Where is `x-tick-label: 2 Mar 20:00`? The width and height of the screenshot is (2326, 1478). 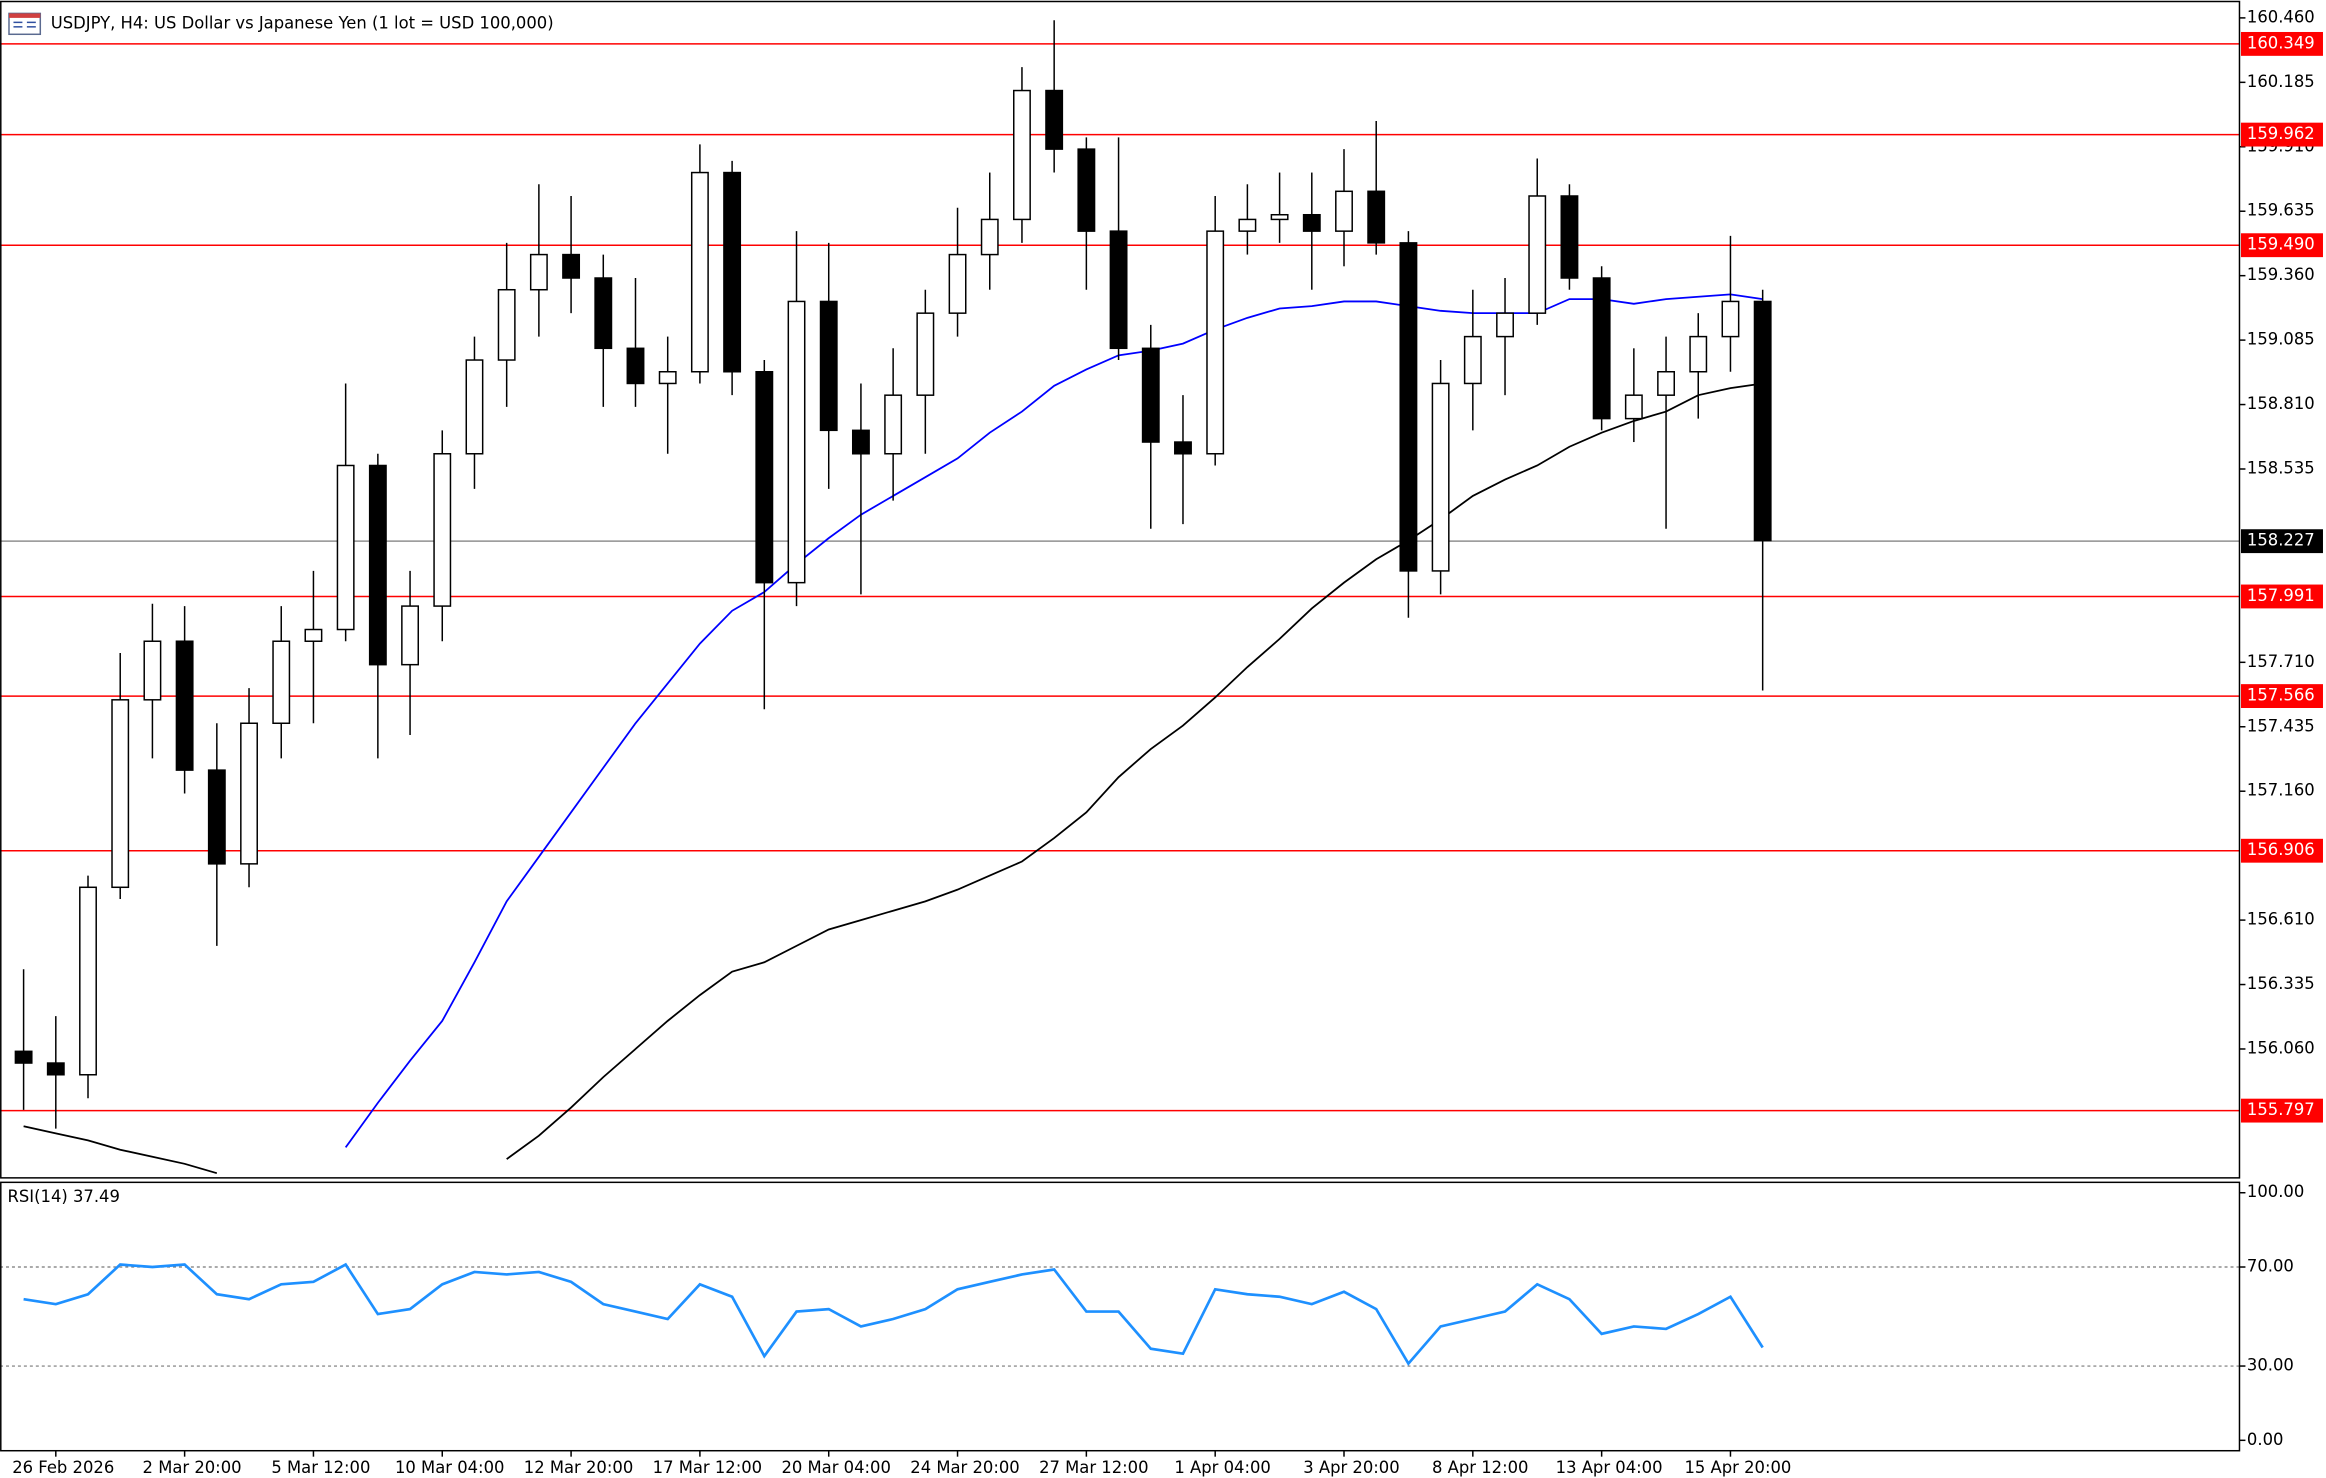 x-tick-label: 2 Mar 20:00 is located at coordinates (192, 1467).